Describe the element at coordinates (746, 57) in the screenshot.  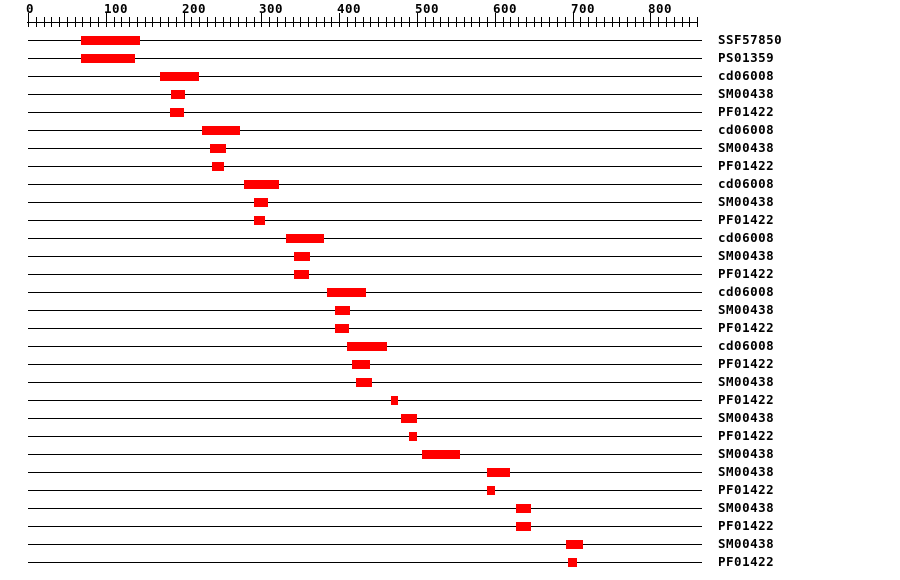
I see `track-label: PS01359` at that location.